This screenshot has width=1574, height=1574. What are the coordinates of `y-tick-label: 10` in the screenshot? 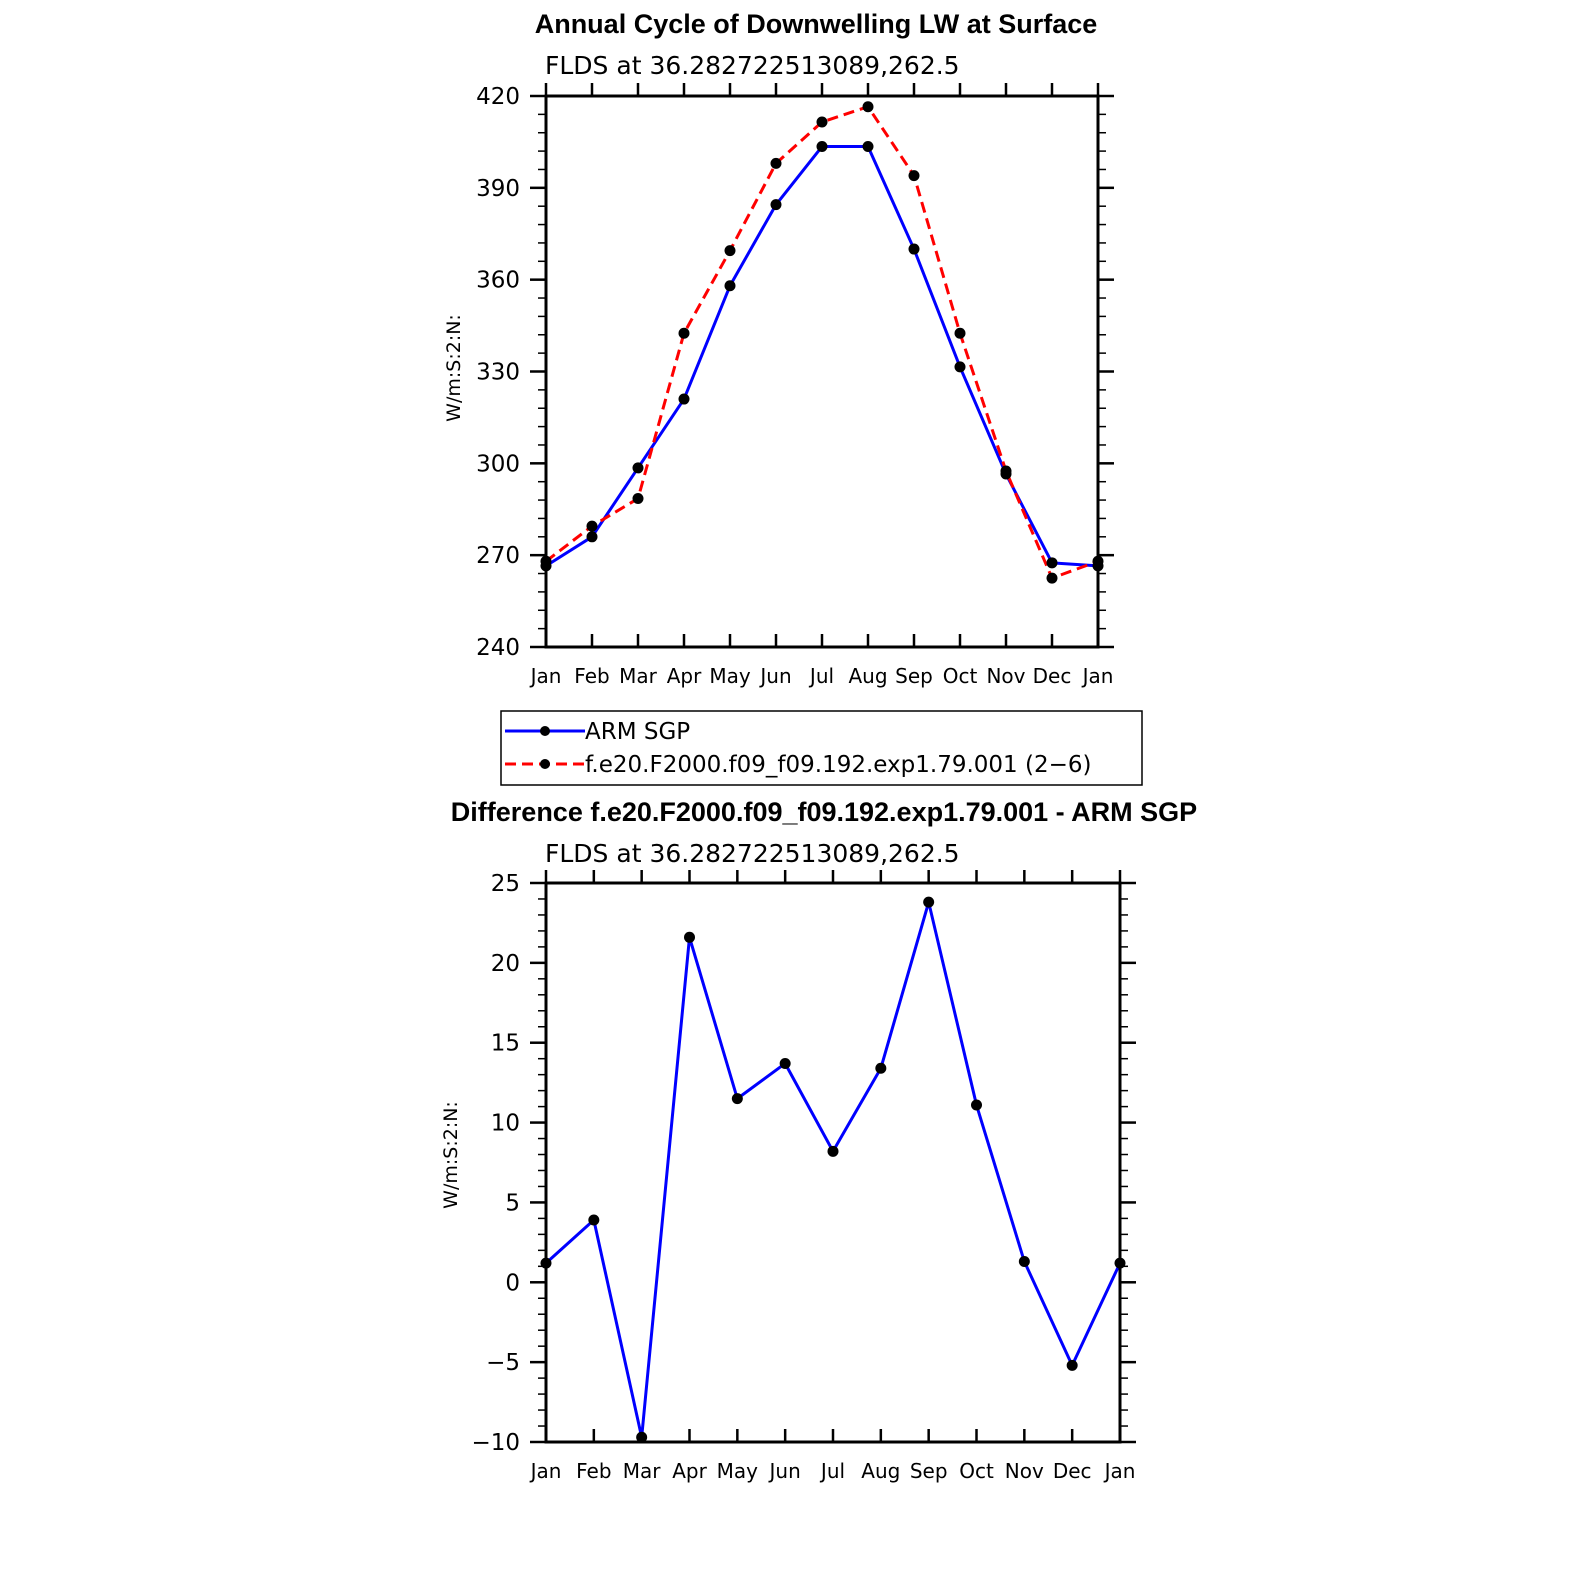 It's located at (505, 1124).